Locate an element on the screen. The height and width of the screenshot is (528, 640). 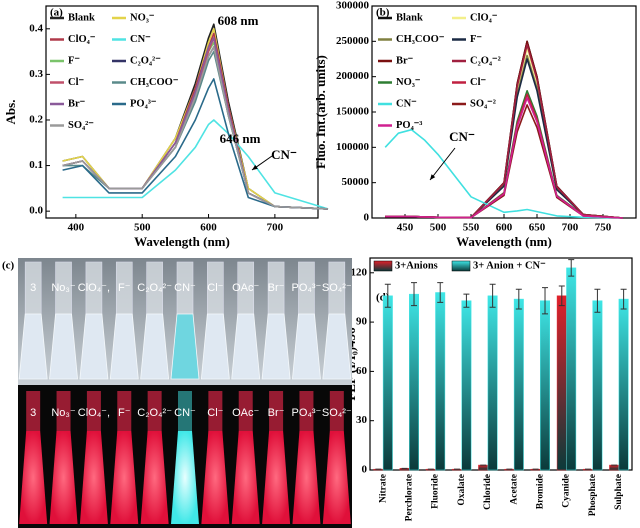
y-tick-label: 0.2 is located at coordinates (36, 120).